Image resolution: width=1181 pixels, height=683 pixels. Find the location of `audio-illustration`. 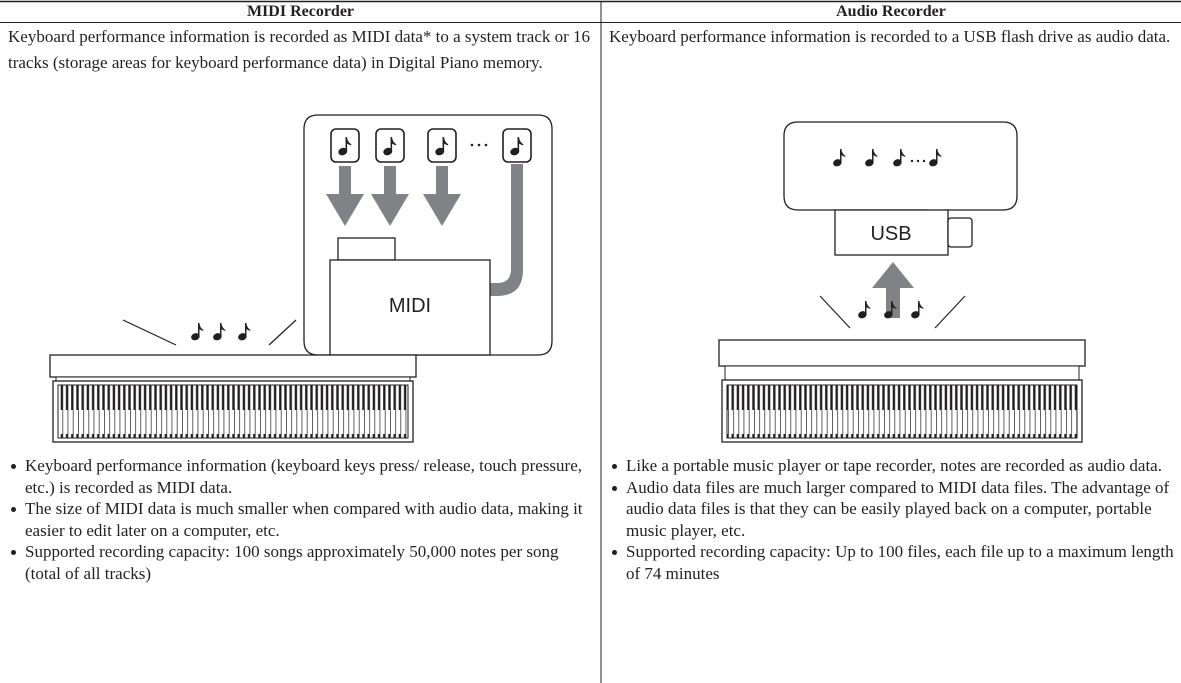

audio-illustration is located at coordinates (902, 282).